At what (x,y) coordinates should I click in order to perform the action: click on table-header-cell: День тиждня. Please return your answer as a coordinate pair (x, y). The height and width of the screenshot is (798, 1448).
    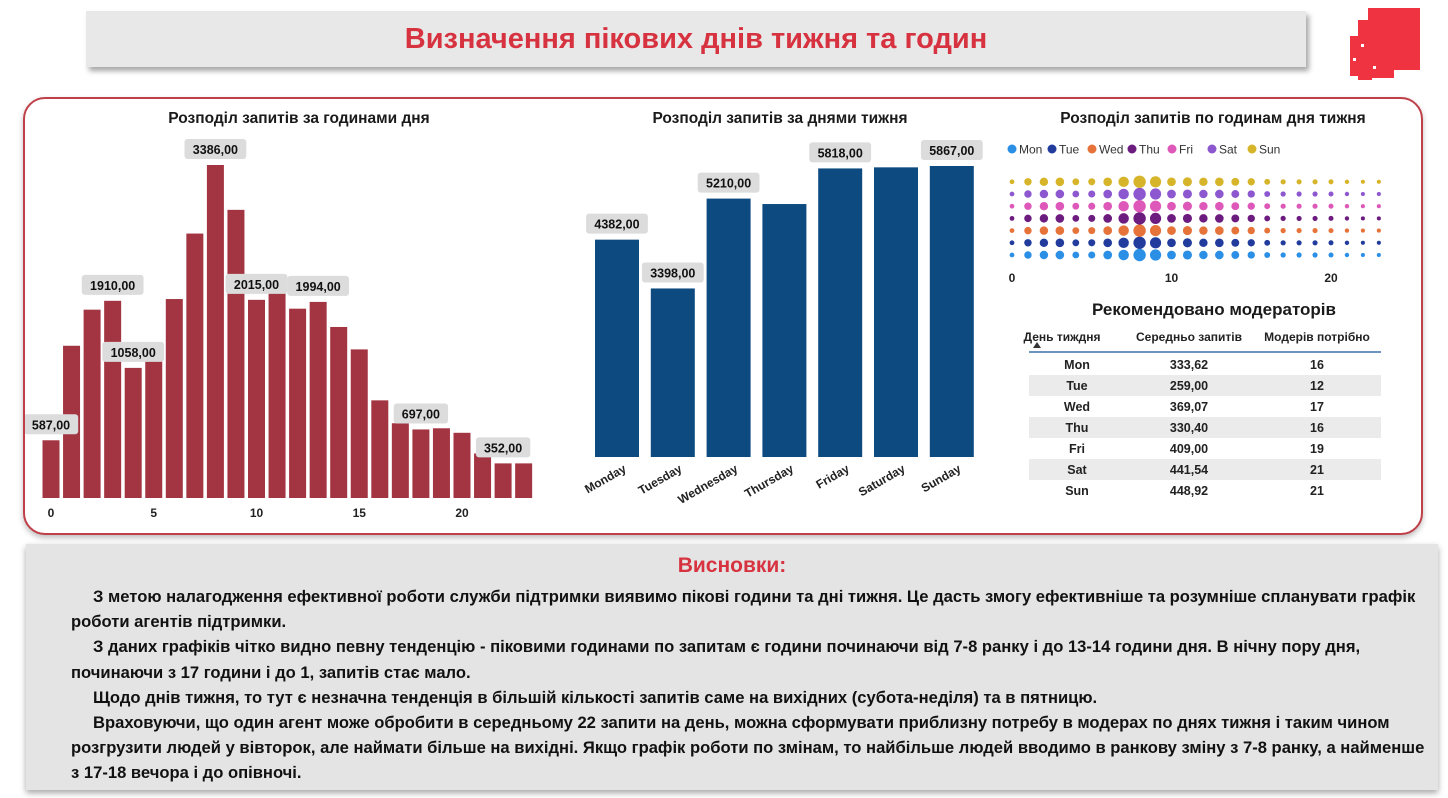
    Looking at the image, I should click on (1062, 337).